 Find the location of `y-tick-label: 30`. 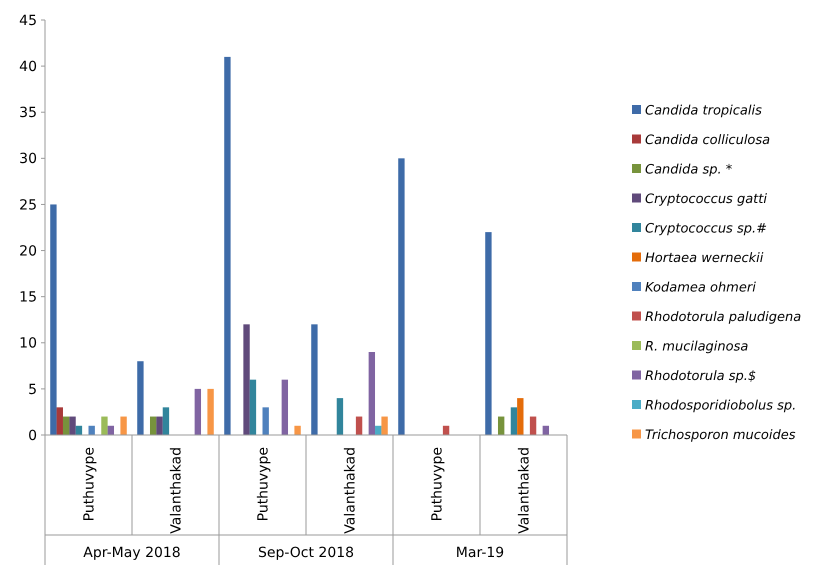

y-tick-label: 30 is located at coordinates (28, 159).